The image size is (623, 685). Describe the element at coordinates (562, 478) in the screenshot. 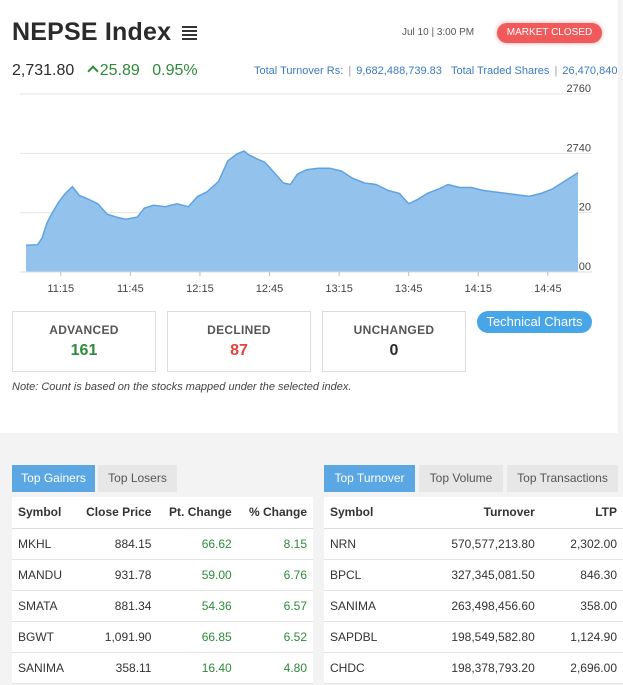

I see `tab-top-transactions: Top Transactions` at that location.